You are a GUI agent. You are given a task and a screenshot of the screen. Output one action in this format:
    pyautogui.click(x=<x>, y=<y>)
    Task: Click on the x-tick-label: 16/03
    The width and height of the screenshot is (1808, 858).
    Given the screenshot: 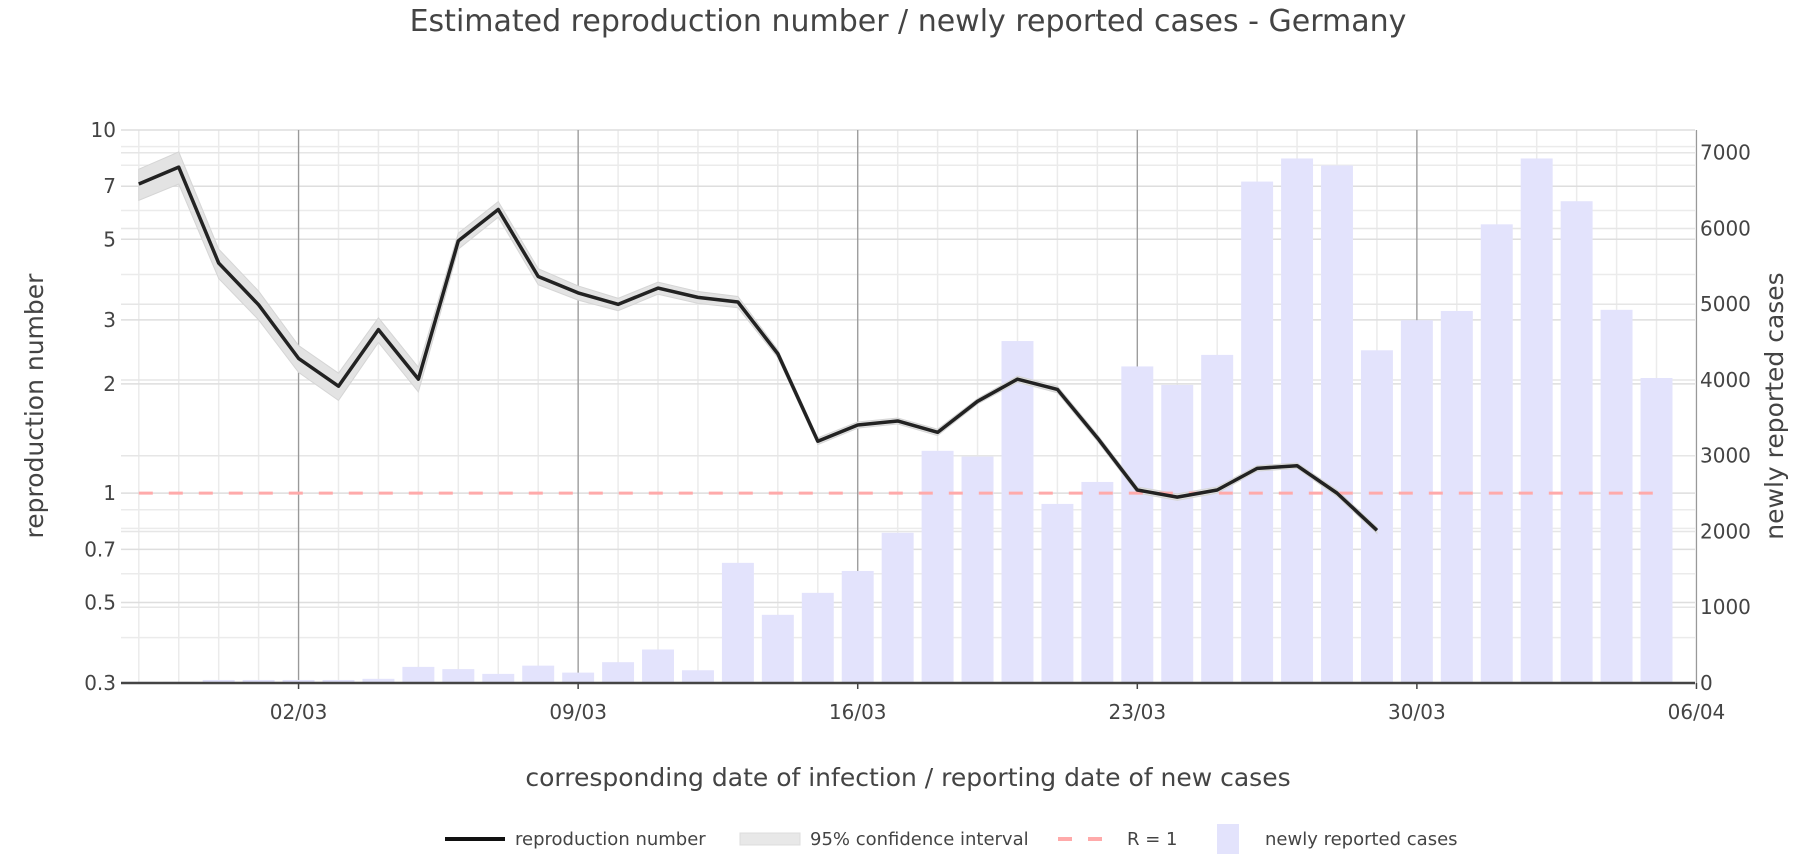 What is the action you would take?
    pyautogui.click(x=858, y=712)
    